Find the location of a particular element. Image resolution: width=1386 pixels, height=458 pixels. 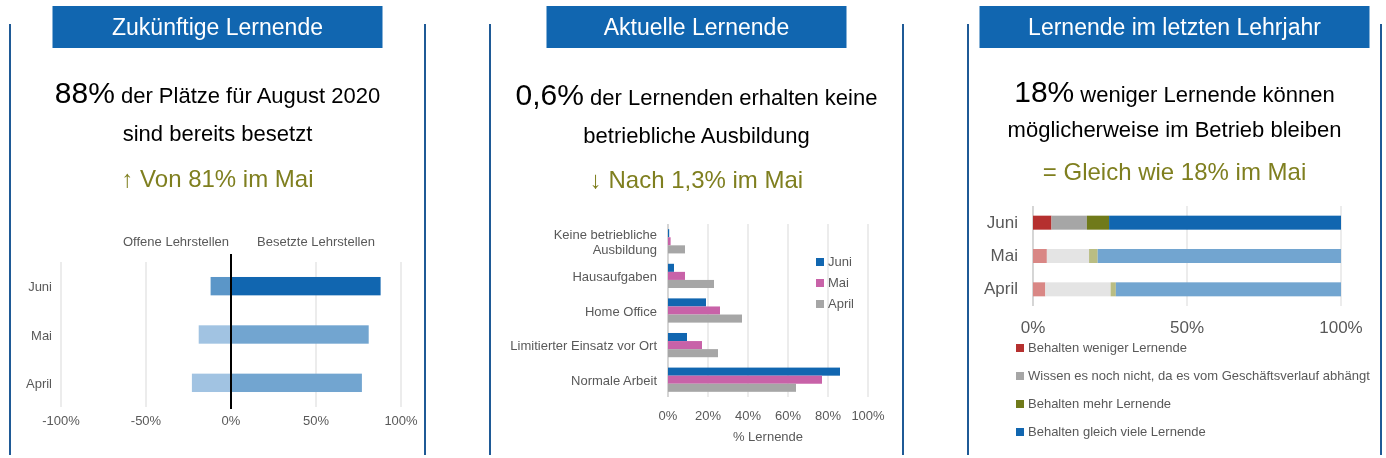

legend-label: Behalten mehr Lernende is located at coordinates (1100, 403).